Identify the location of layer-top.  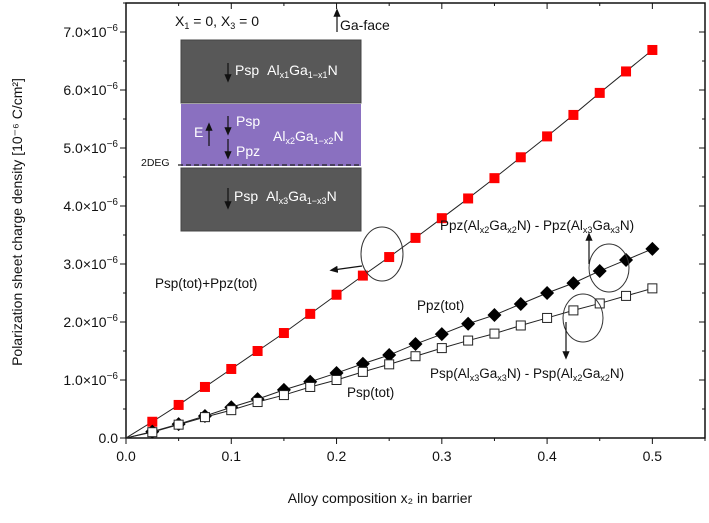
(271, 71).